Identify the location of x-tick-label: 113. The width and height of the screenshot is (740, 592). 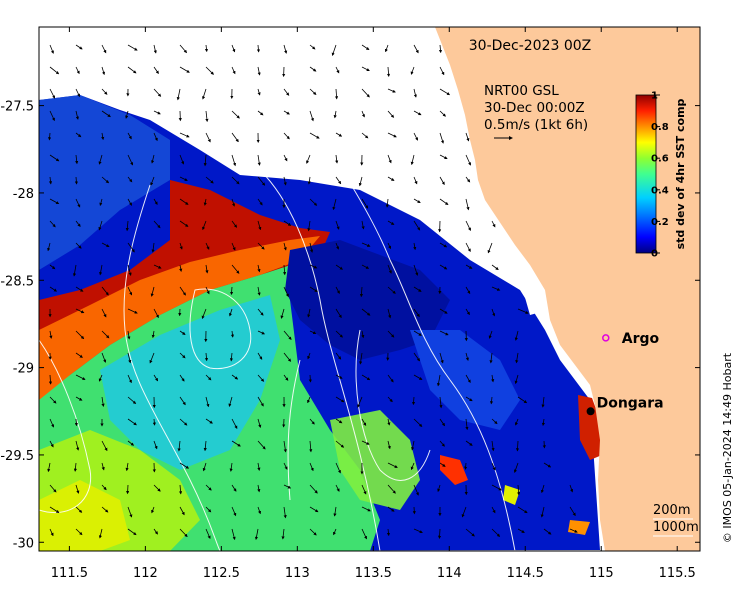
(297, 573).